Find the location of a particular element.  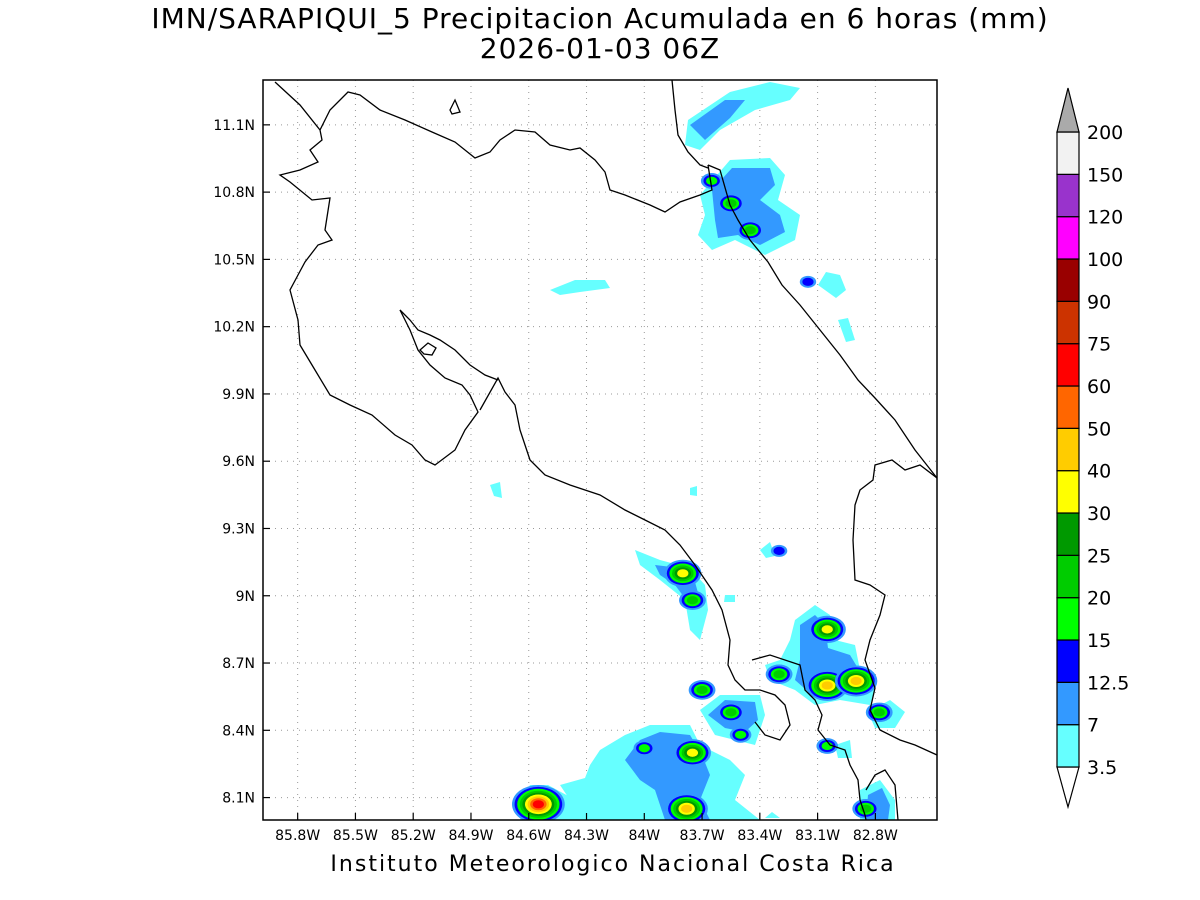

legend-upper-triangle is located at coordinates (1068, 110).